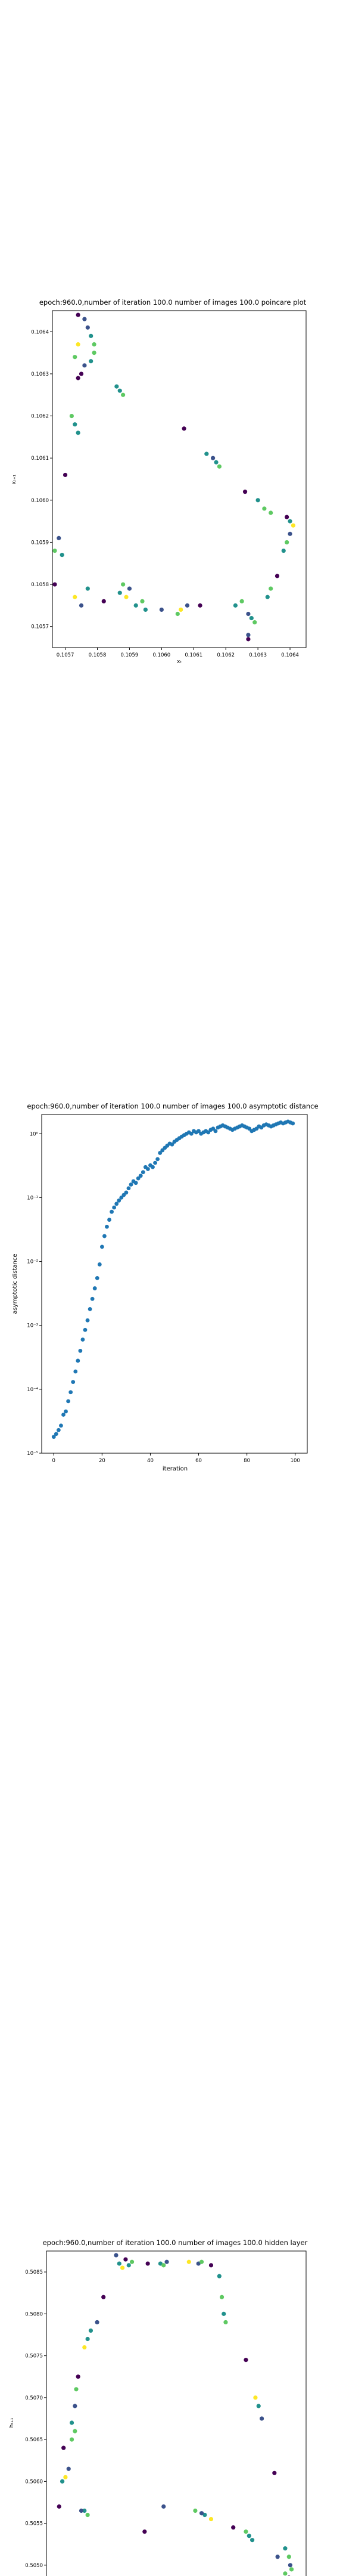  What do you see at coordinates (12, 2422) in the screenshot?
I see `hidden-layer-y-axis-label: hₜ₊₁` at bounding box center [12, 2422].